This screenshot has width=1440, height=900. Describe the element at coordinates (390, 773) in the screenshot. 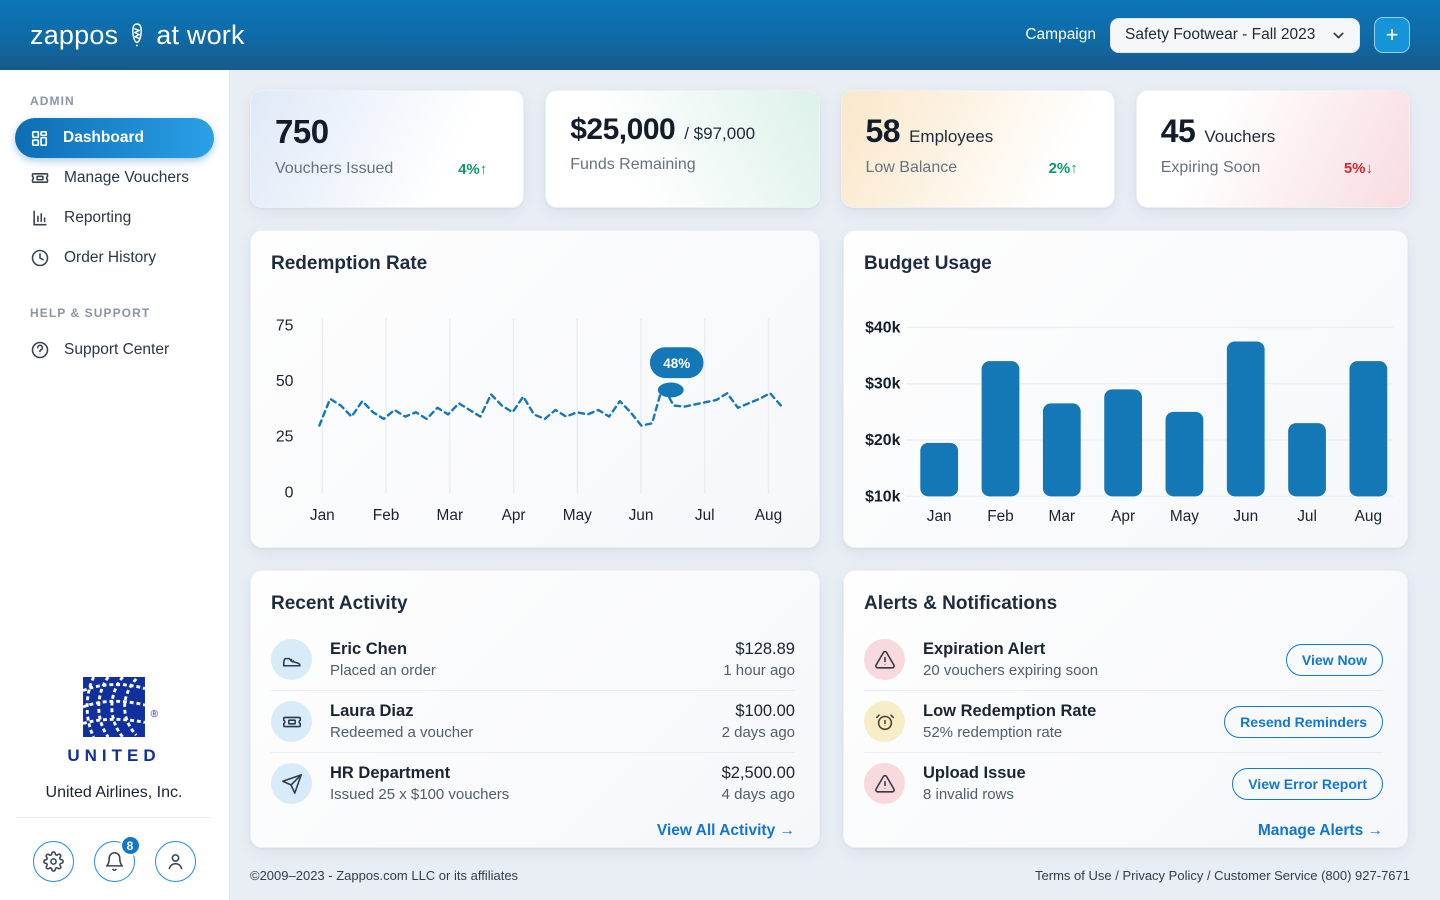

I see `activity-name: HR Department` at that location.